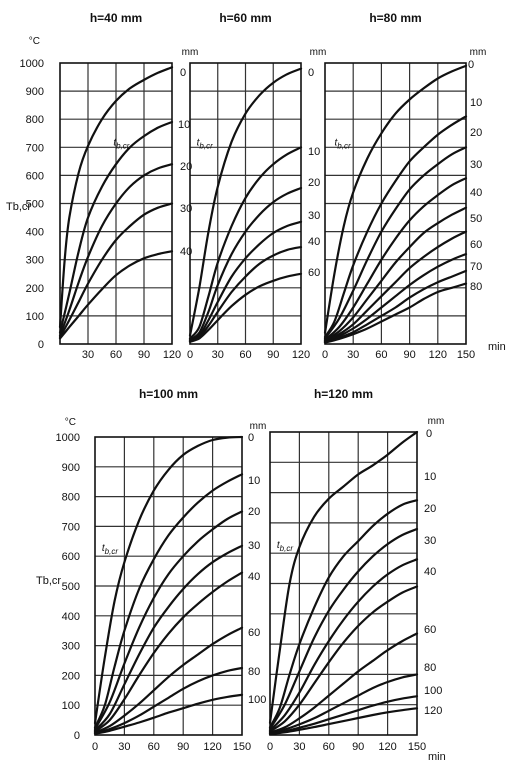 This screenshot has height=769, width=516. I want to click on series-label: 40, so click(254, 577).